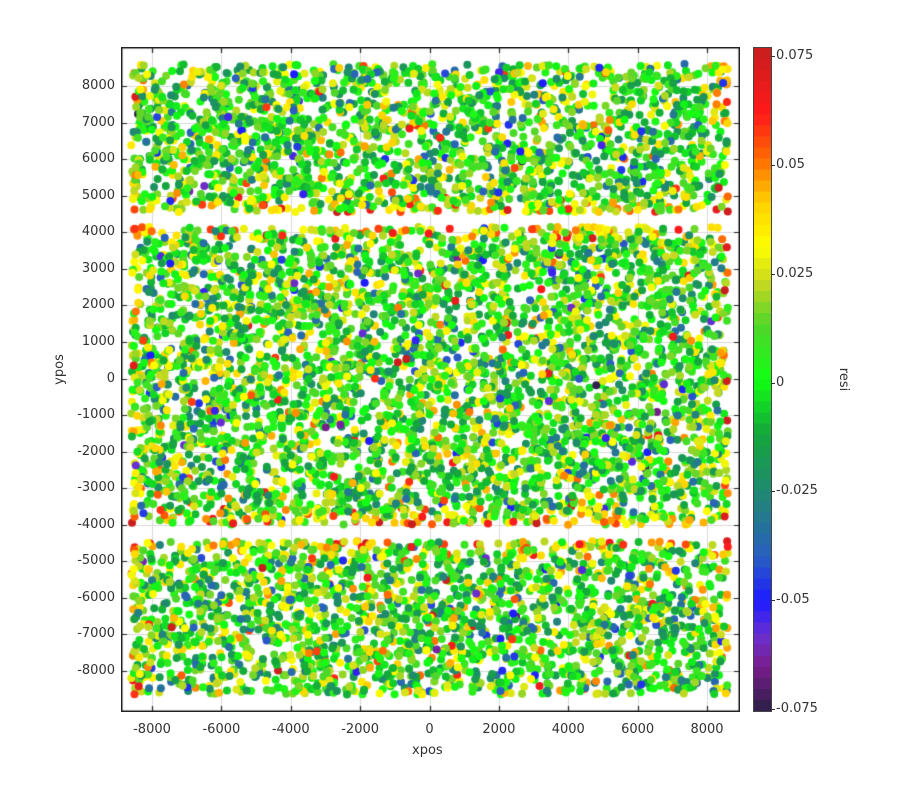 The height and width of the screenshot is (805, 900). I want to click on y-tick-label: -7000, so click(96, 634).